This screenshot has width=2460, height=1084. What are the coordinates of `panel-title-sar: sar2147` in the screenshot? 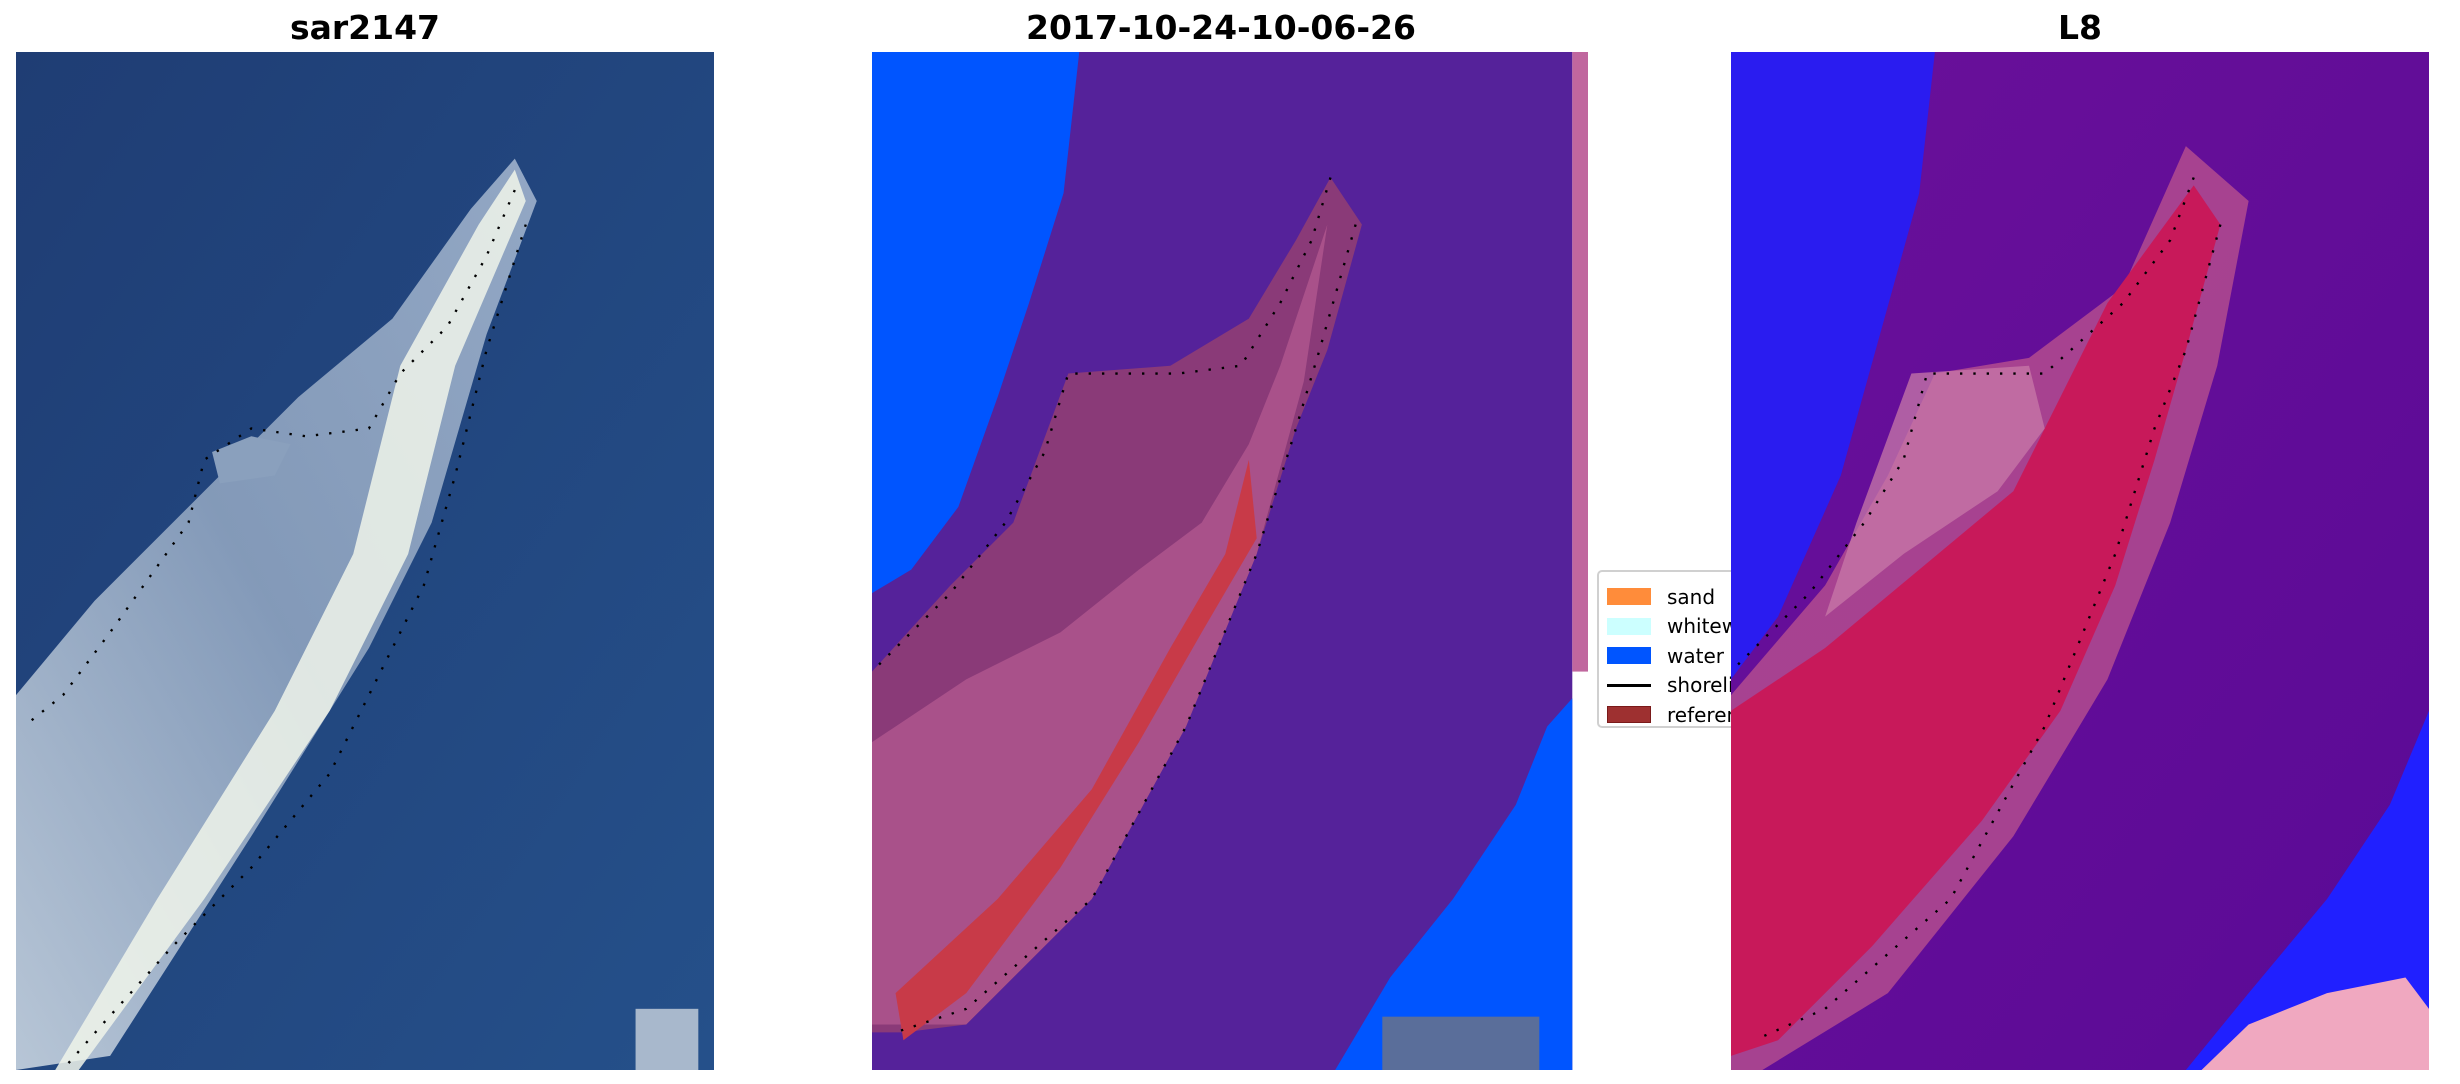 It's located at (365, 27).